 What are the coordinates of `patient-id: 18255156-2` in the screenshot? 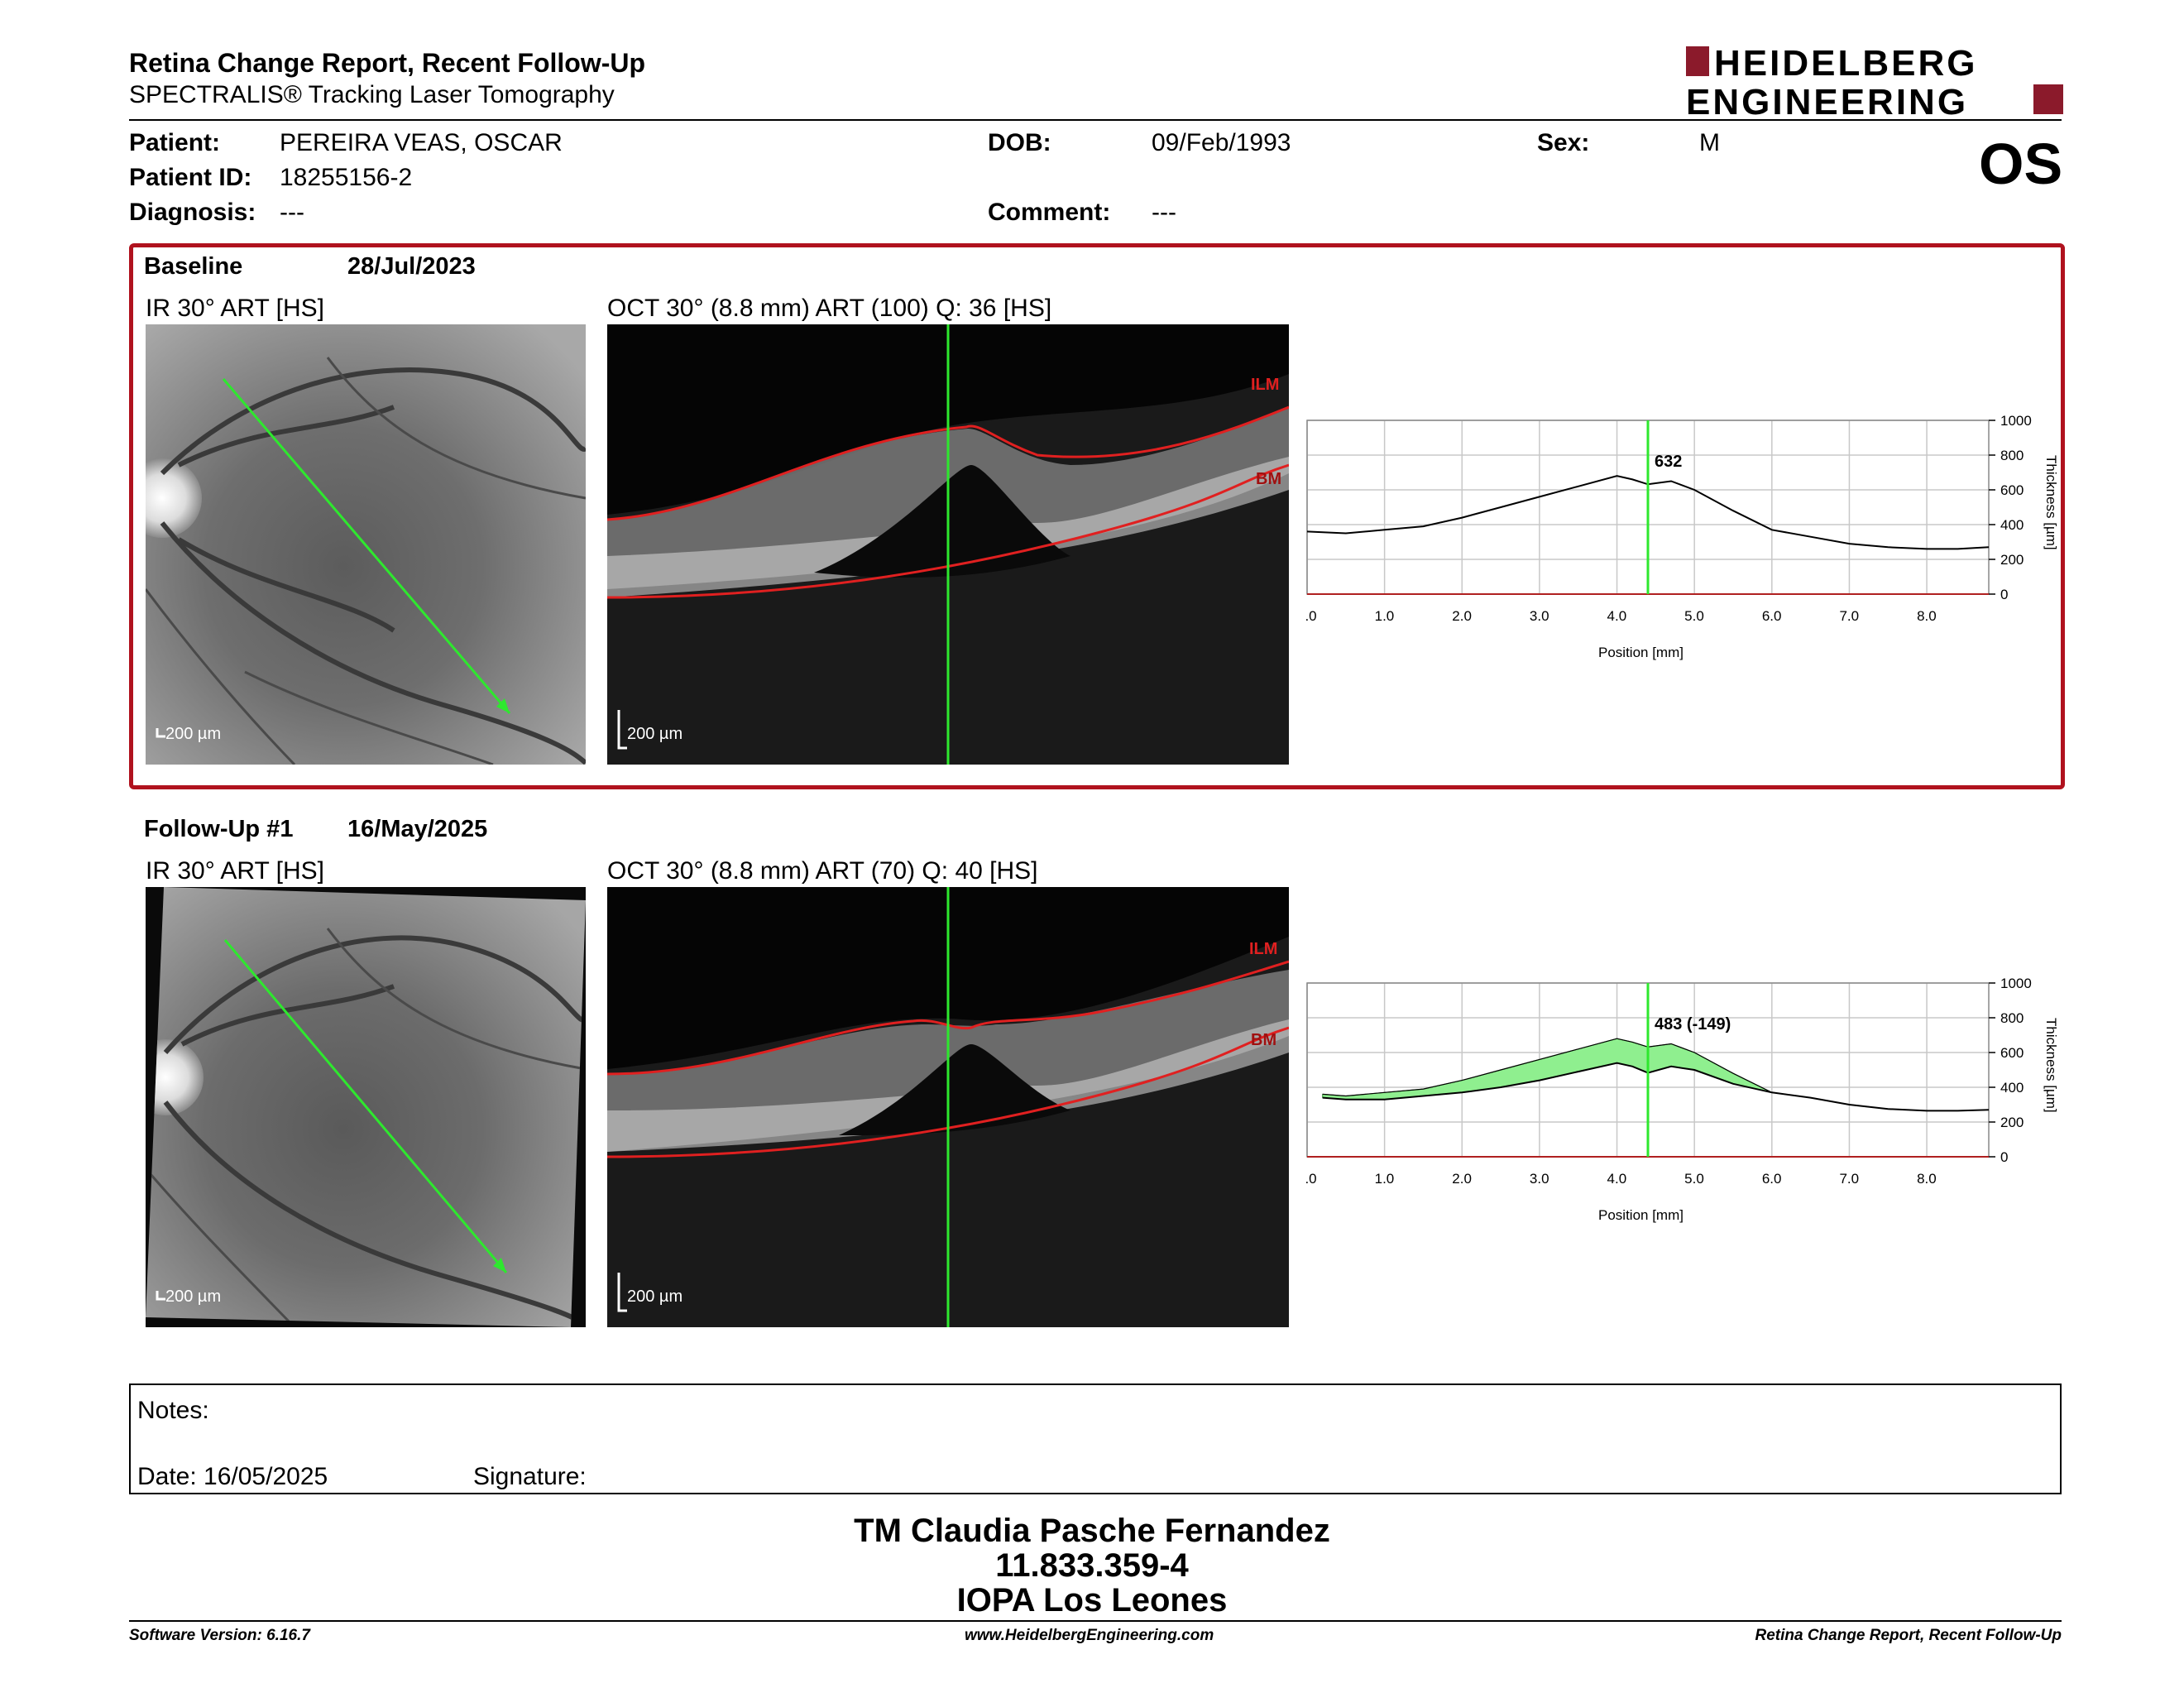 It's located at (346, 177).